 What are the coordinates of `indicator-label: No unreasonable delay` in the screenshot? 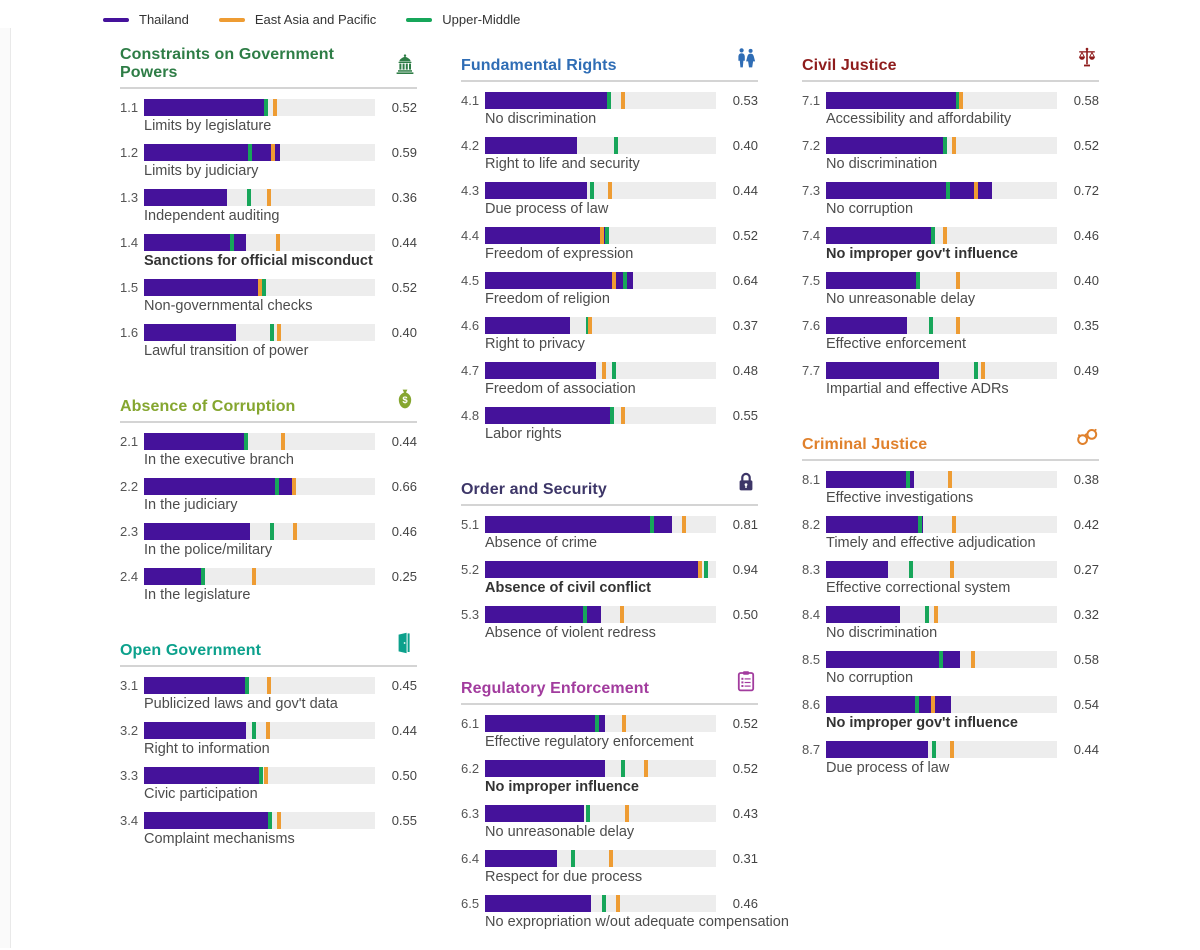 It's located at (560, 832).